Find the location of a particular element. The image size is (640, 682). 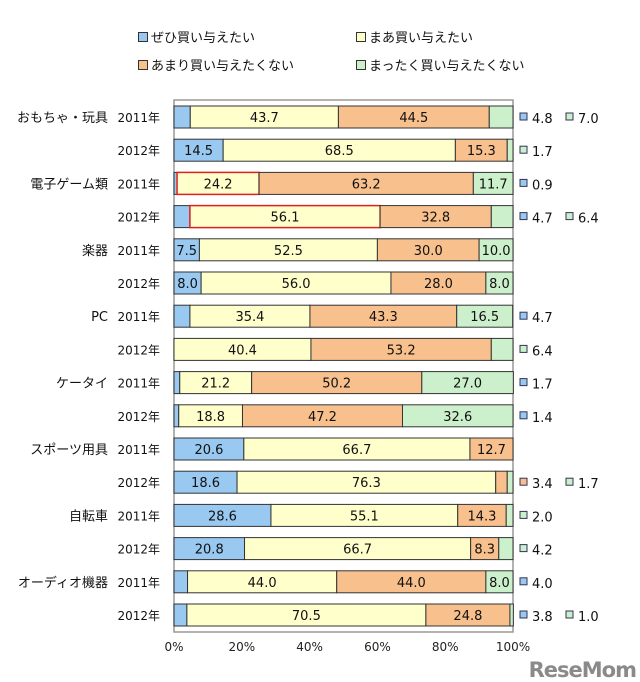

outside-data-label: 2.0 is located at coordinates (542, 517).